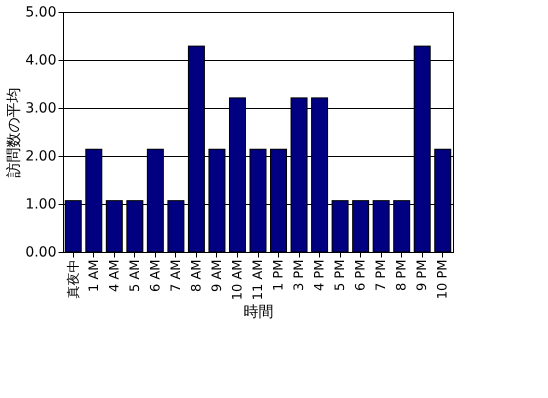  Describe the element at coordinates (156, 276) in the screenshot. I see `x-tick-label: 6 AM` at that location.